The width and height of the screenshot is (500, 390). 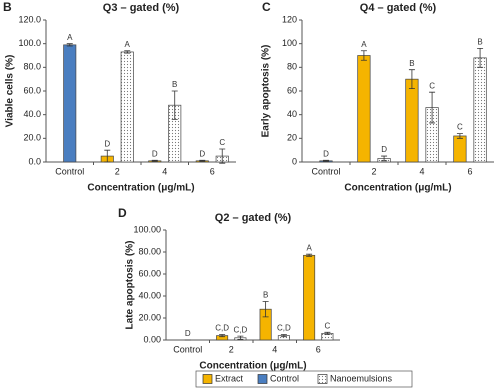 I want to click on y-tick-label: 100.0, so click(x=29, y=43).